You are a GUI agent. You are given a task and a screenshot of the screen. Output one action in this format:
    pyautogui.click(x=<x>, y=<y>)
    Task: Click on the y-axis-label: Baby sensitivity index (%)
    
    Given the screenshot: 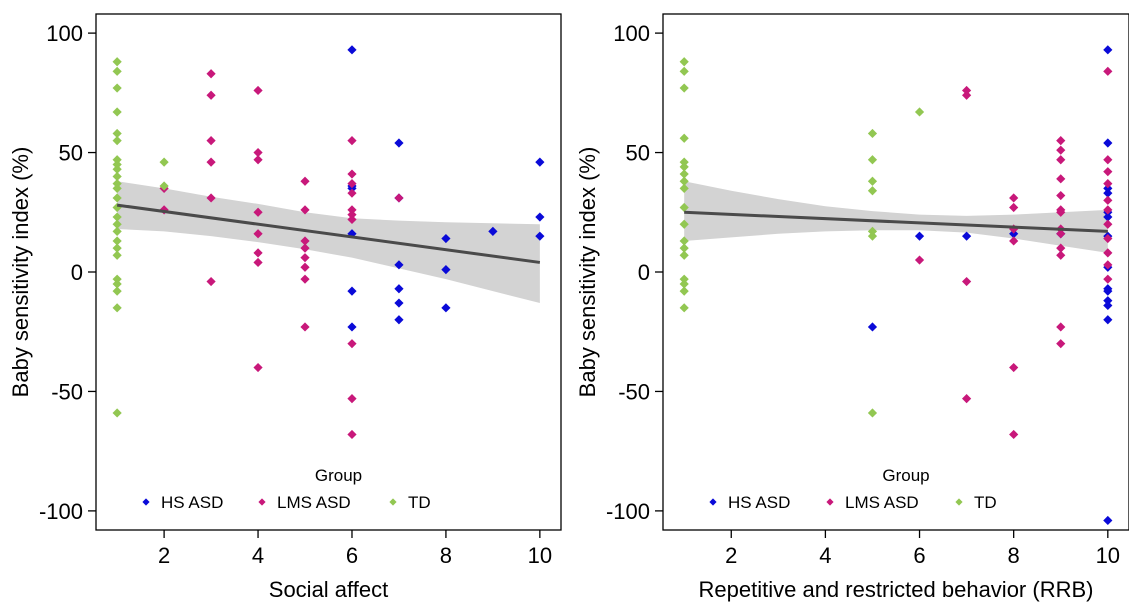 What is the action you would take?
    pyautogui.click(x=20, y=272)
    